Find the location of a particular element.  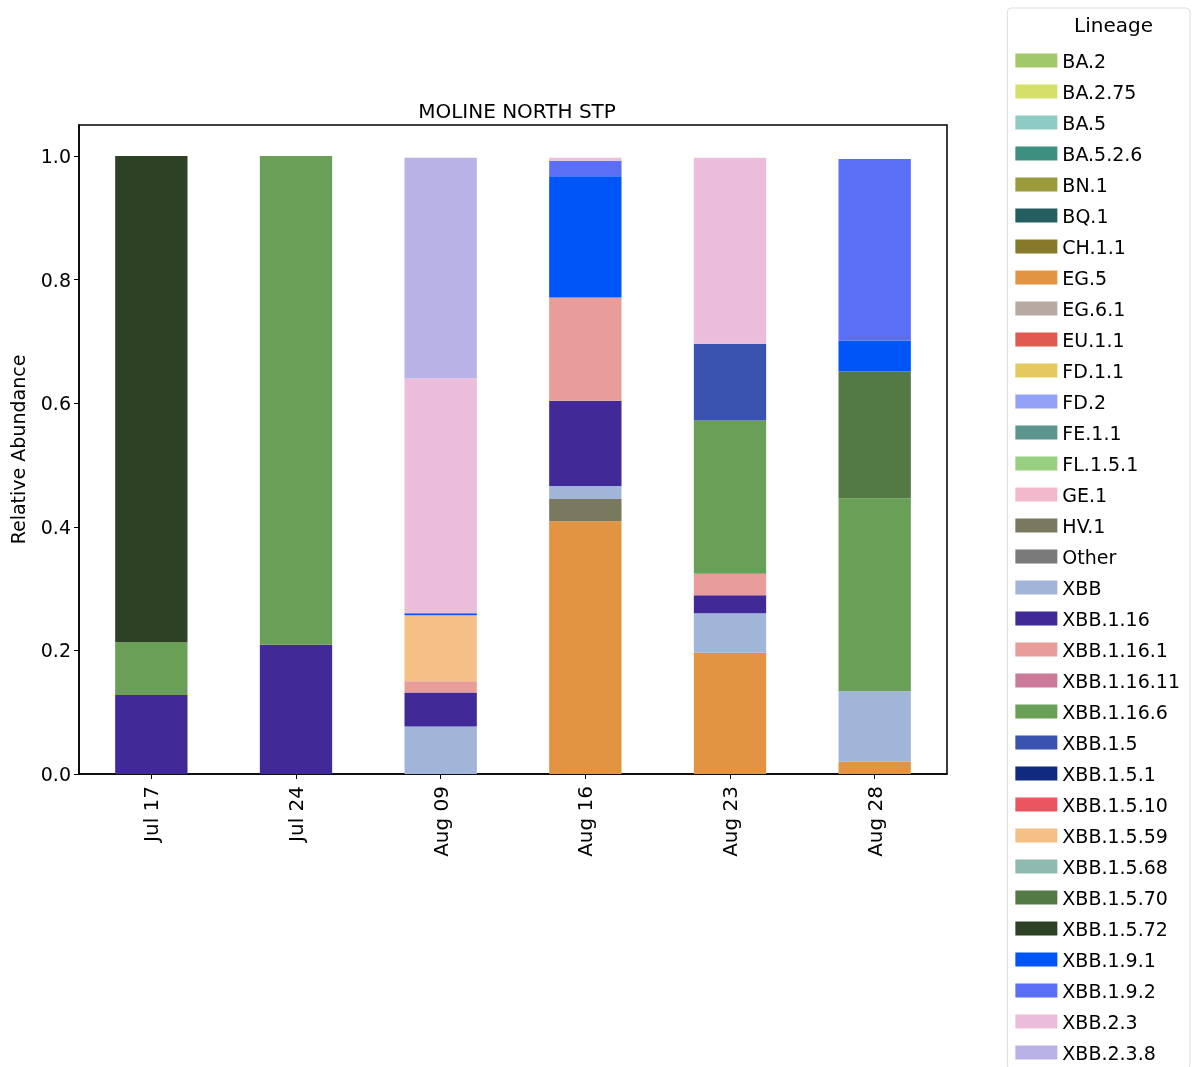

legend-label: XBB.2.3.8 is located at coordinates (1109, 1052).